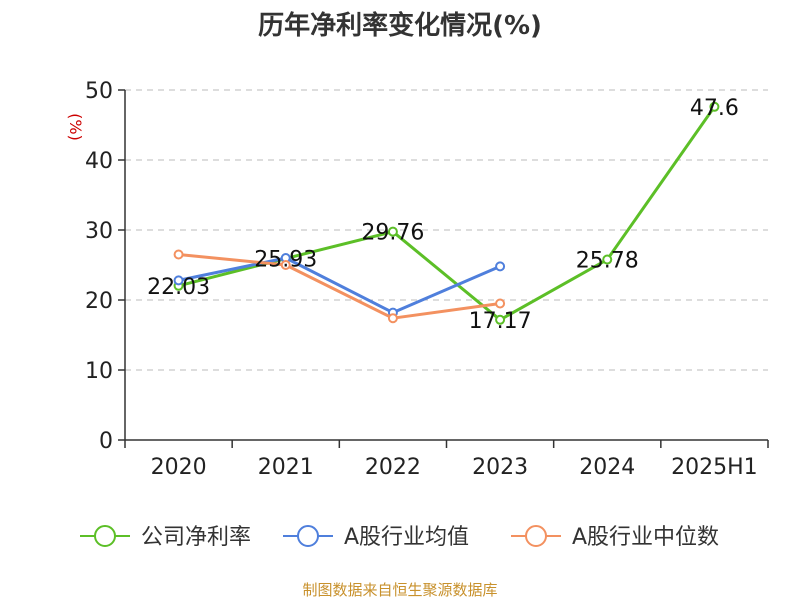 The image size is (800, 600). Describe the element at coordinates (99, 161) in the screenshot. I see `y-tick-label: 40` at that location.